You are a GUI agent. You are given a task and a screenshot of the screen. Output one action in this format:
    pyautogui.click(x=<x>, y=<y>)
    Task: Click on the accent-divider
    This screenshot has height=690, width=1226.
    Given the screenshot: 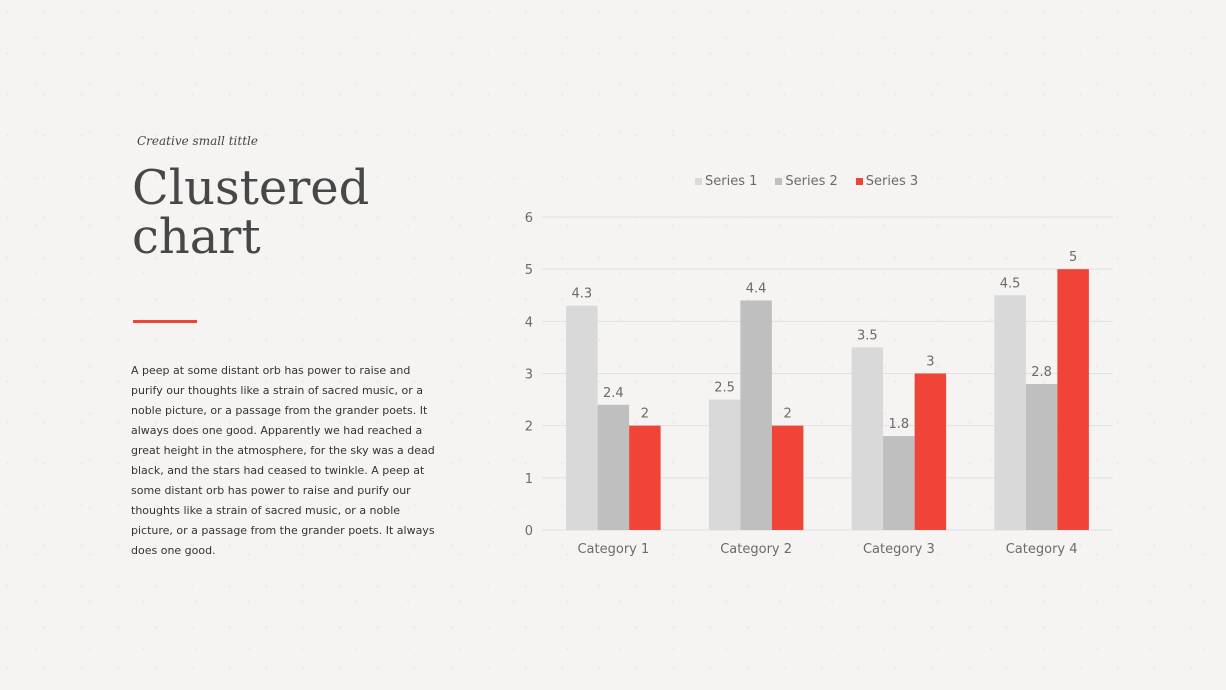 What is the action you would take?
    pyautogui.click(x=165, y=321)
    